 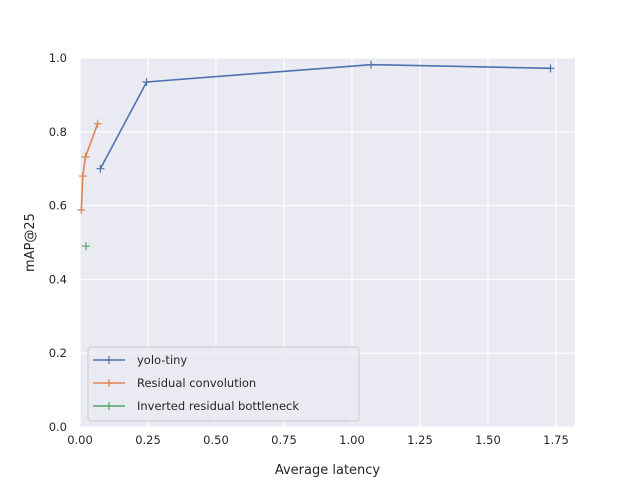 What do you see at coordinates (196, 383) in the screenshot?
I see `legend-label: Residual convolution` at bounding box center [196, 383].